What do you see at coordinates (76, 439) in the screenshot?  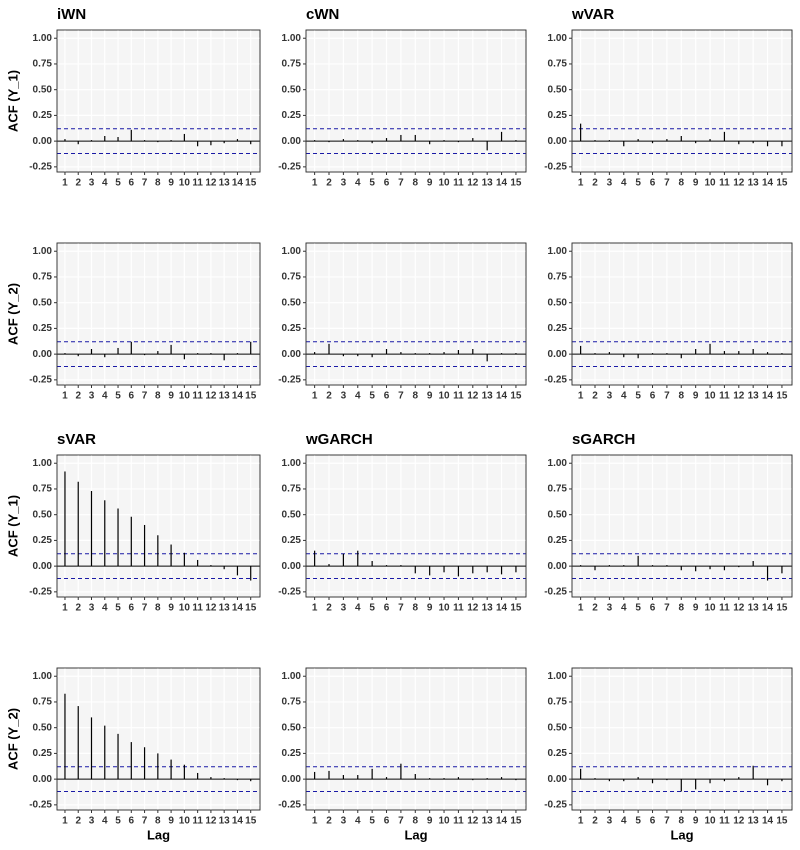 I see `panel-title: sVAR` at bounding box center [76, 439].